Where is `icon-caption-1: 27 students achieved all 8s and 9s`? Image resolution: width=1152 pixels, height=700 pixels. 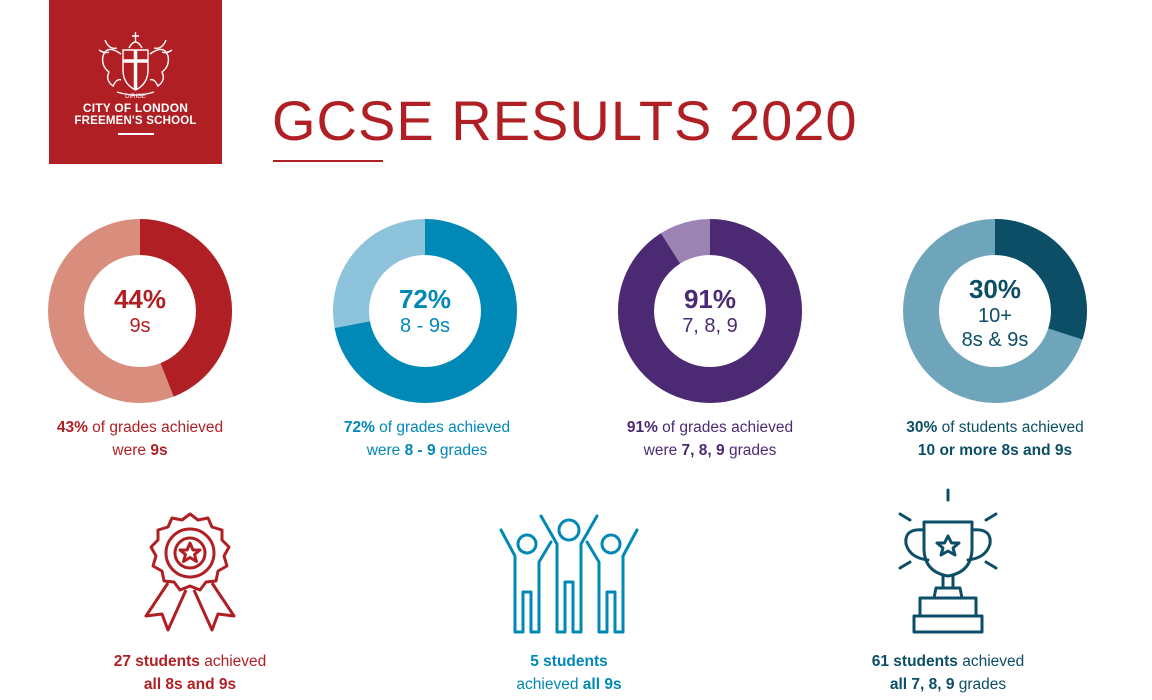
icon-caption-1: 27 students achieved all 8s and 9s is located at coordinates (190, 673).